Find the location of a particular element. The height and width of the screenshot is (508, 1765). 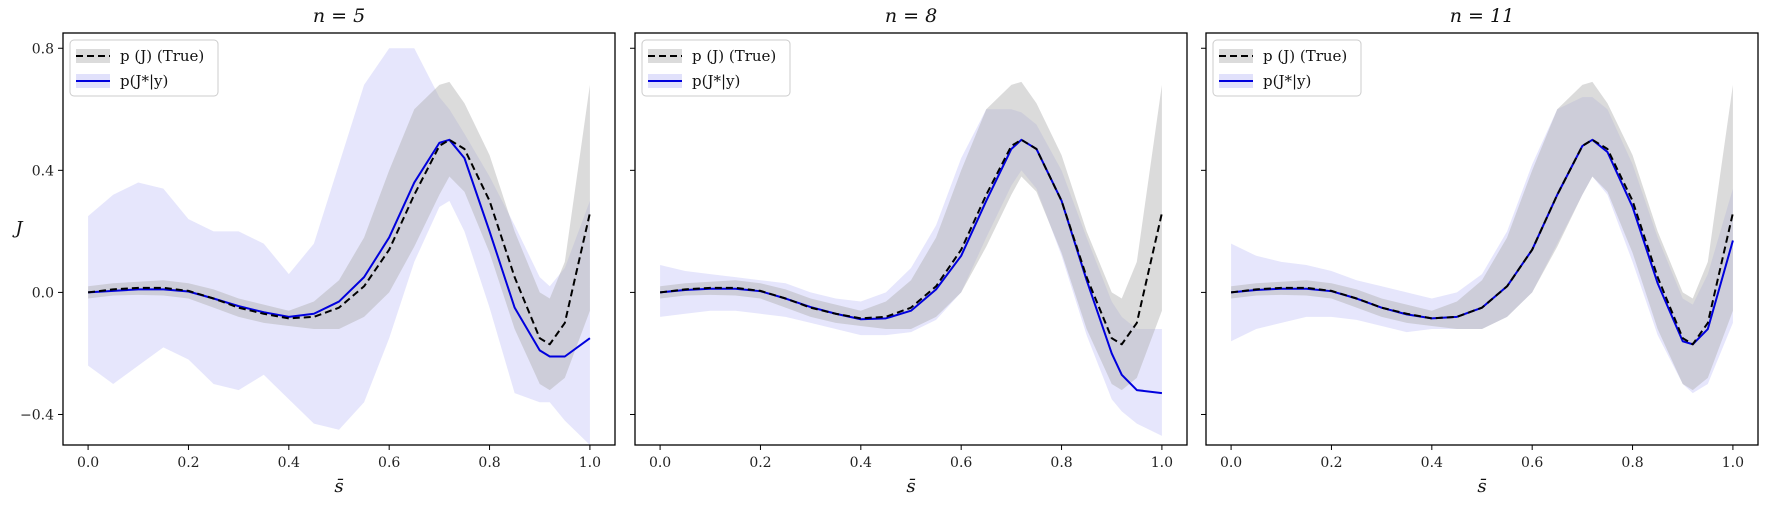

x-ticks-n11: 0.0 0.2 0.4 0.6 0.8 1.0 is located at coordinates (1482, 458).